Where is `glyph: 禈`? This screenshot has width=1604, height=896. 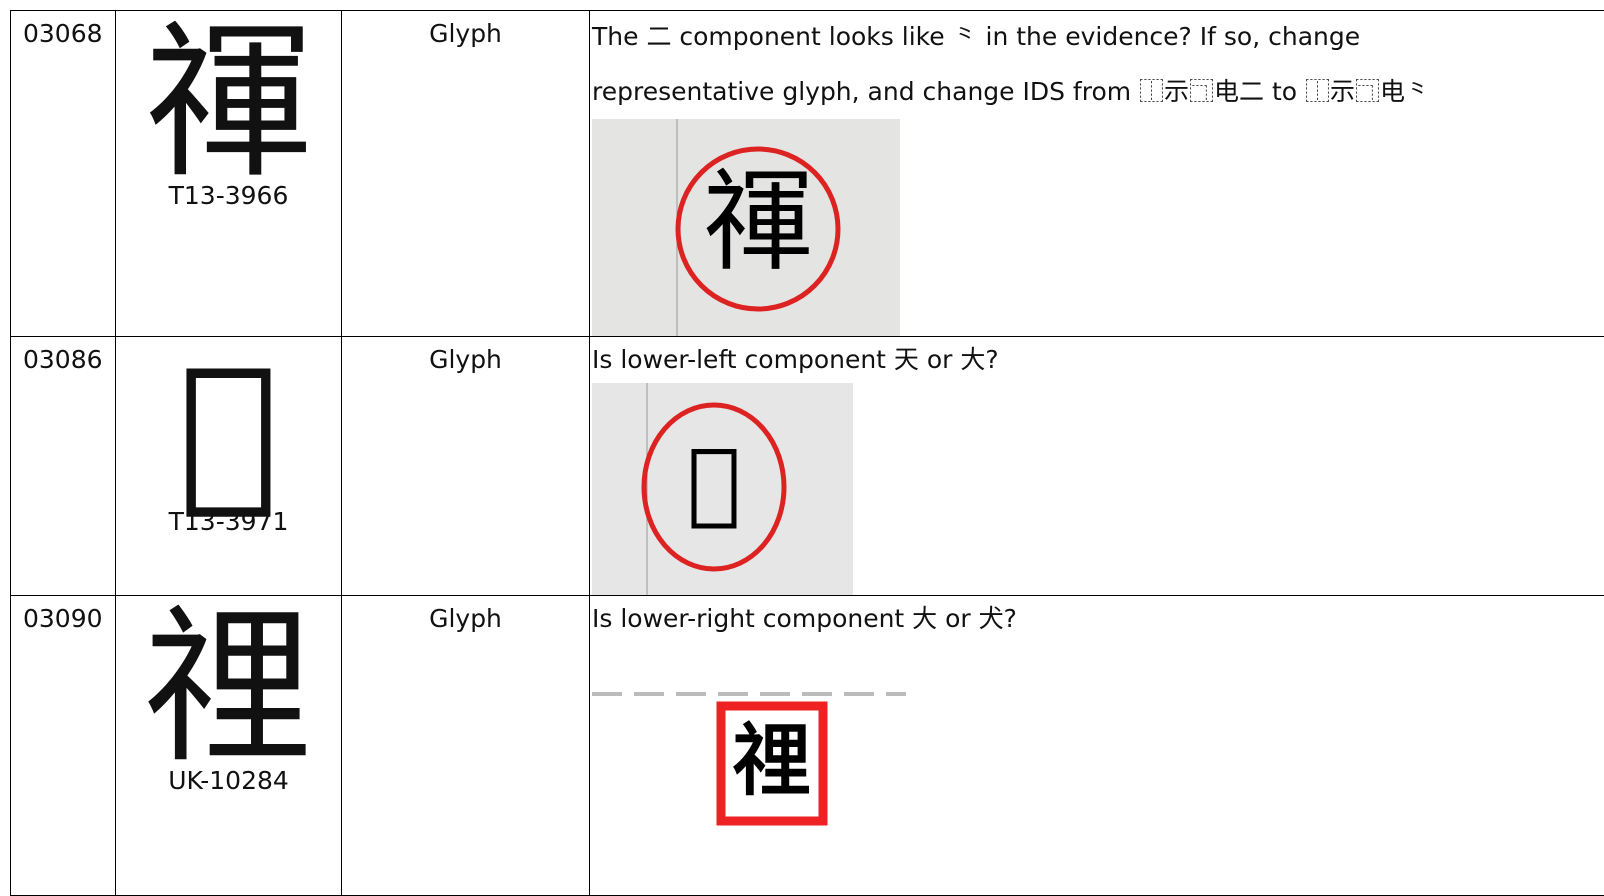 glyph: 禈 is located at coordinates (228, 103).